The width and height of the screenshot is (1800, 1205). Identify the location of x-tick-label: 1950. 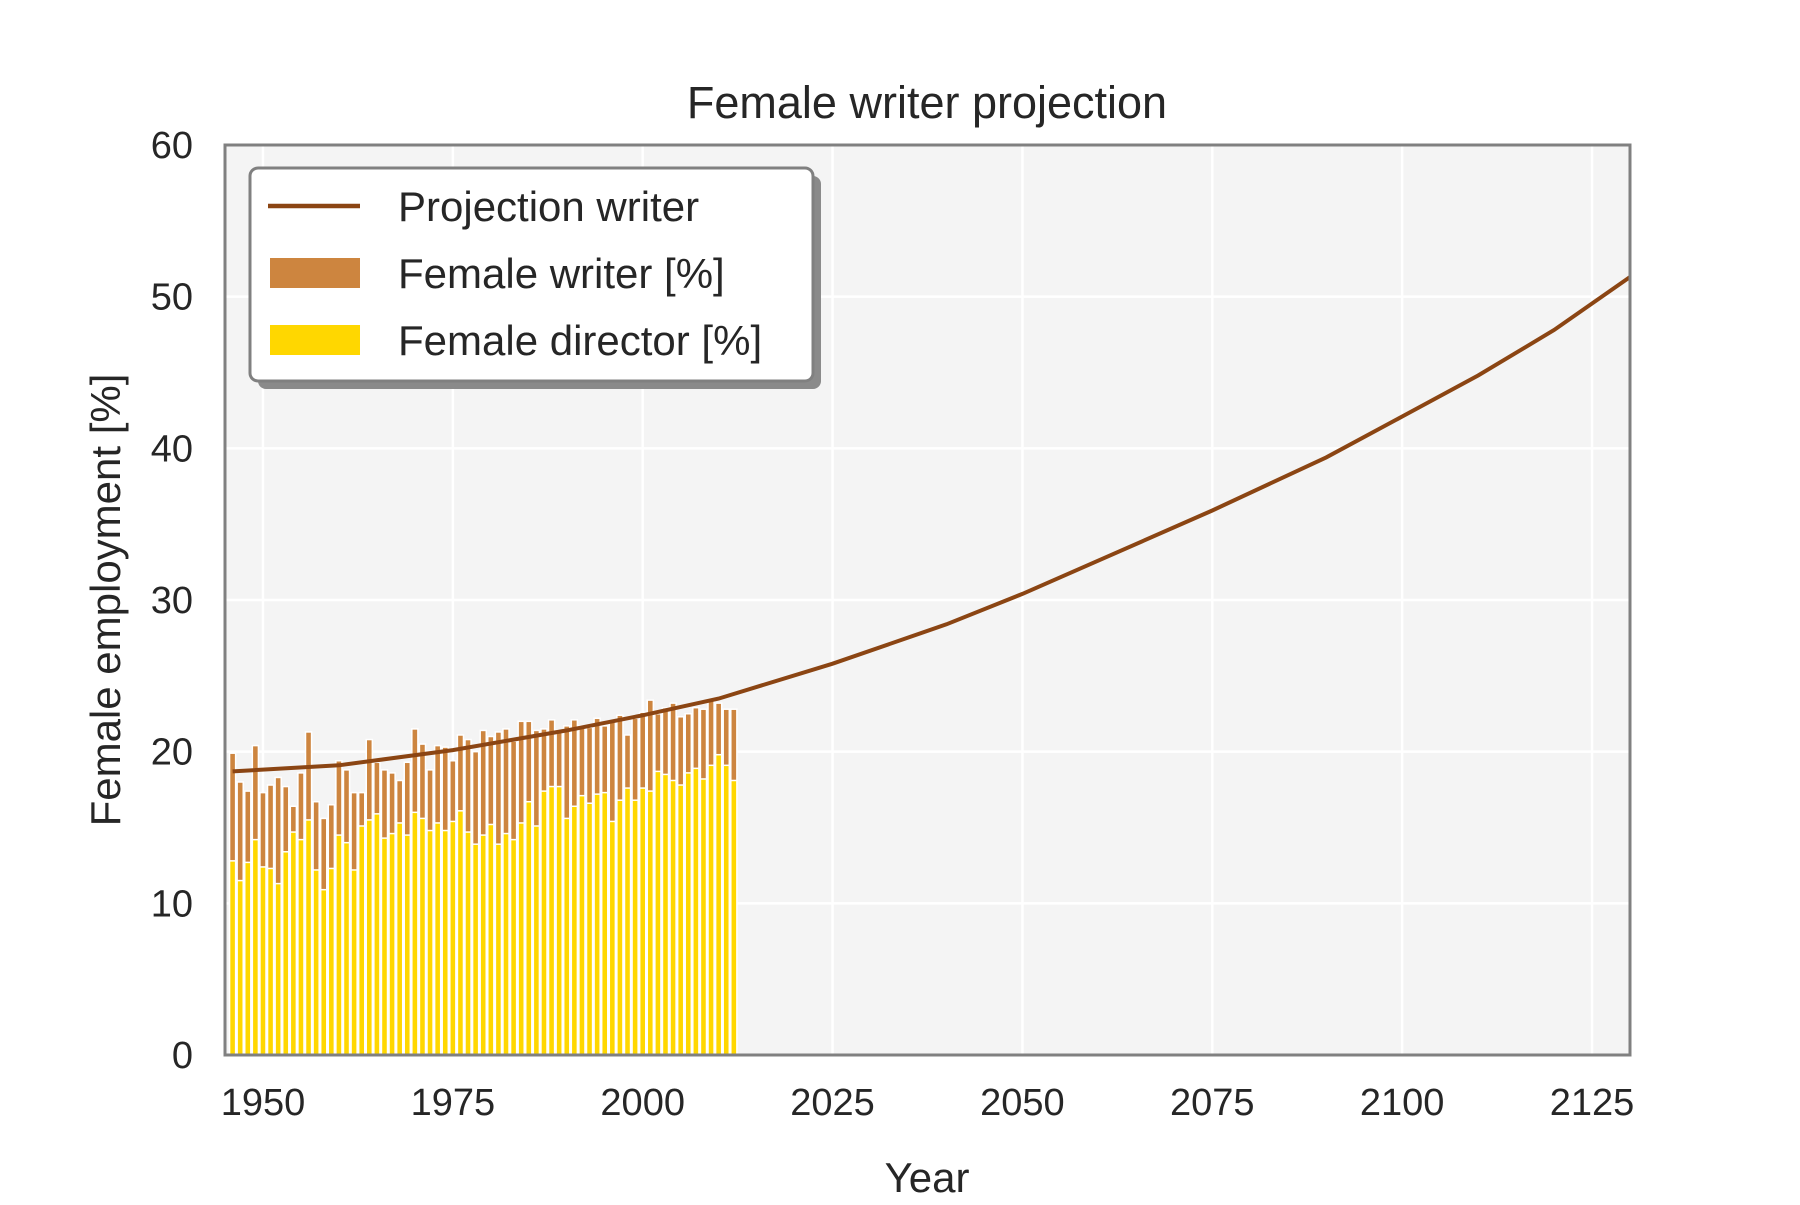
(263, 1103).